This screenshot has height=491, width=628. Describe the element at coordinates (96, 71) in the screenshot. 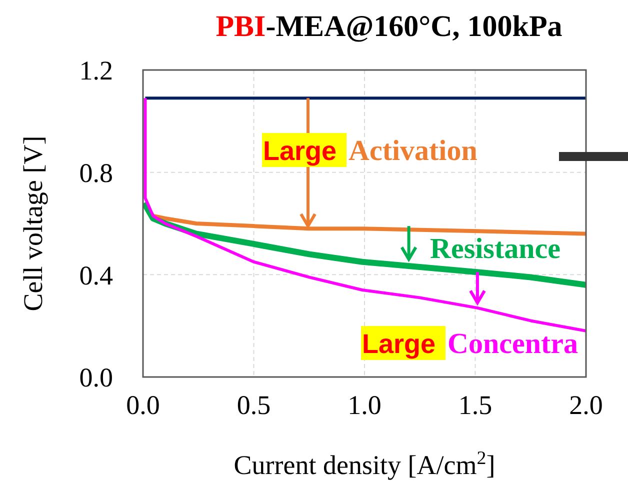

I see `y-tick-label: 1.2` at that location.